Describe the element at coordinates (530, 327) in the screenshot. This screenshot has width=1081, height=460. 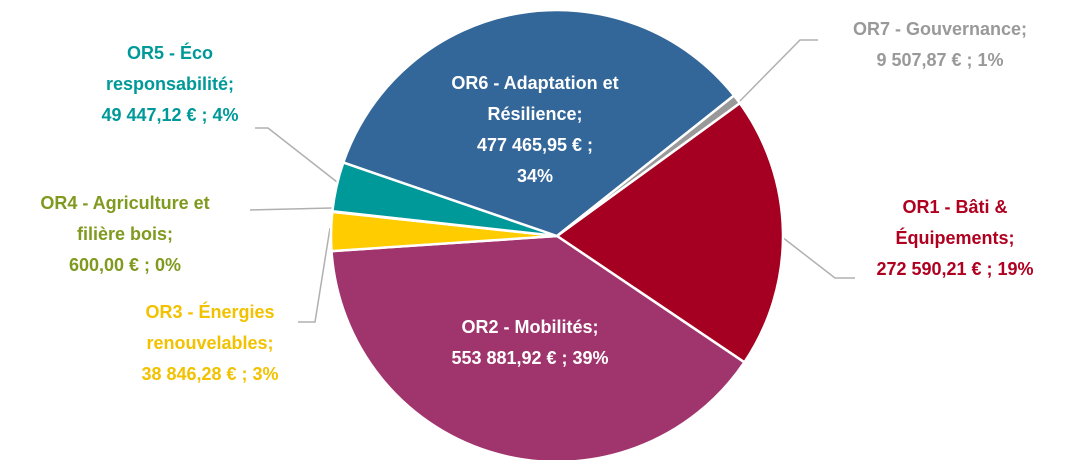
I see `category-label: OR2 - Mobilités;` at that location.